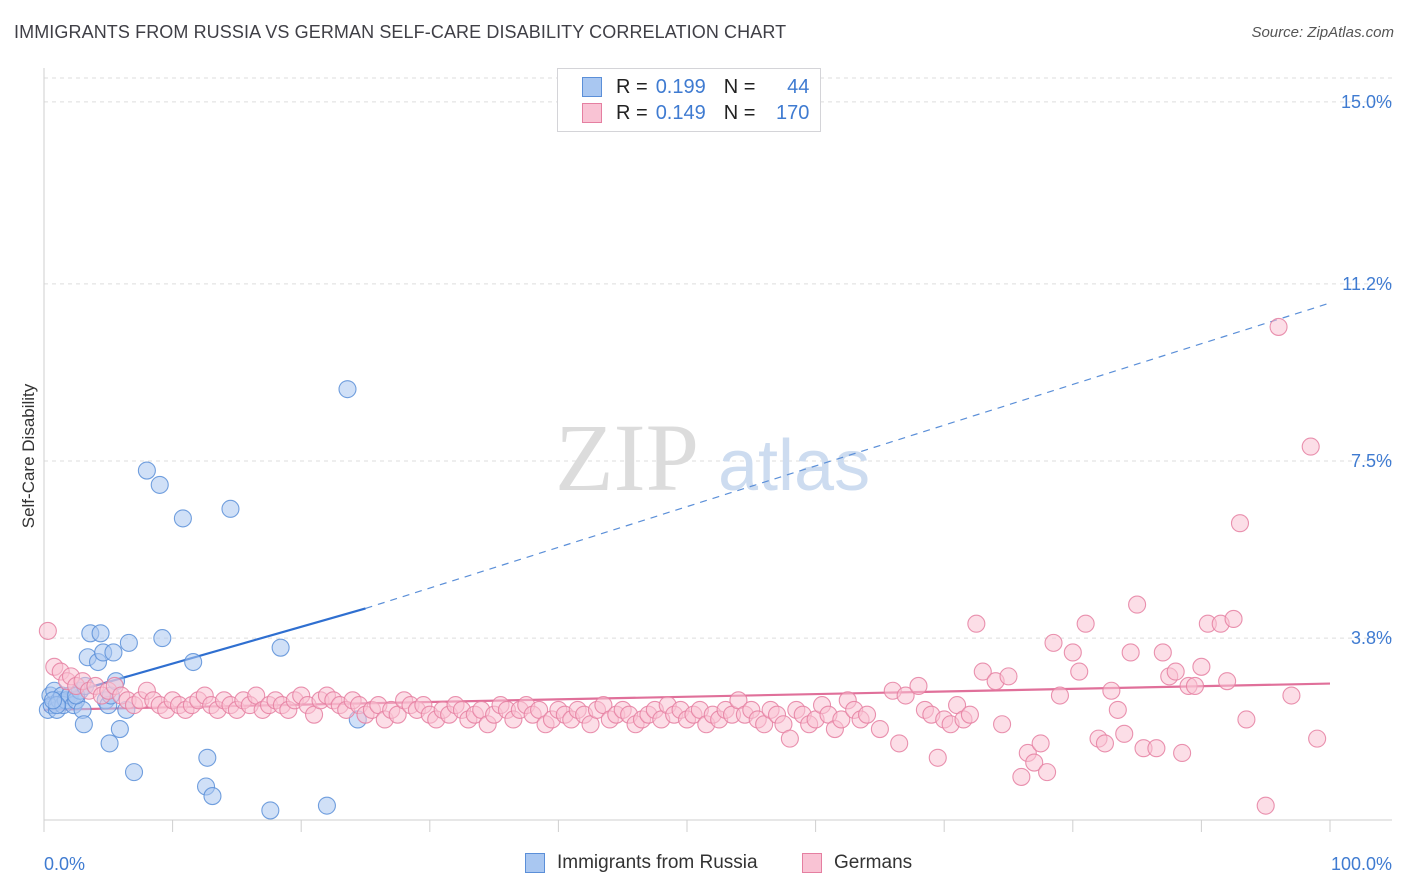  I want to click on series-swatch-germans, so click(812, 863).